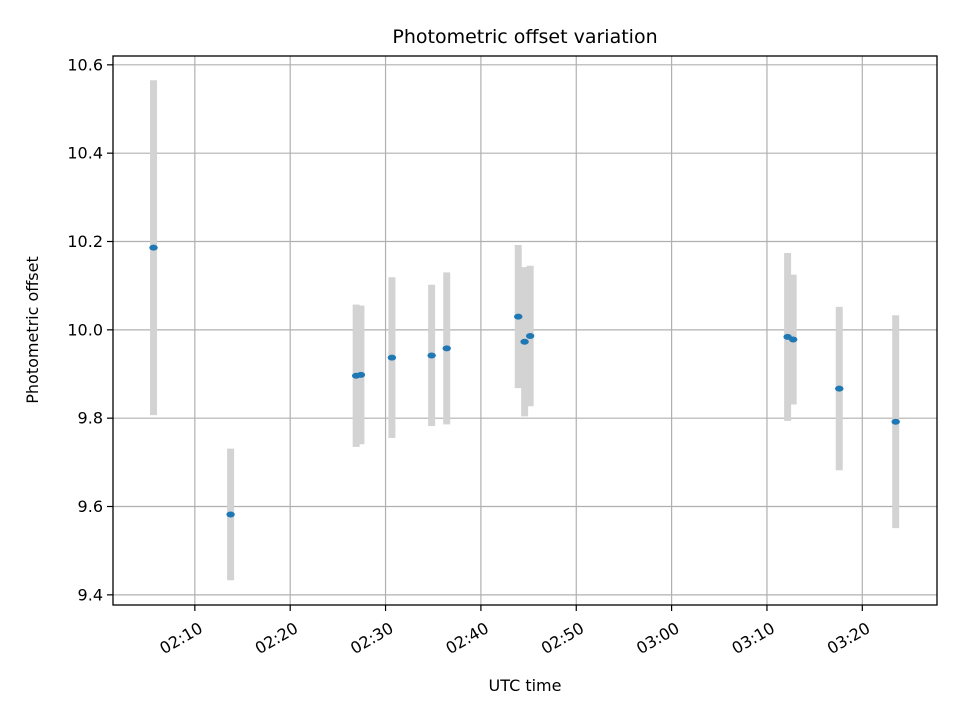  Describe the element at coordinates (524, 37) in the screenshot. I see `chart-title: Photometric offset variation` at that location.